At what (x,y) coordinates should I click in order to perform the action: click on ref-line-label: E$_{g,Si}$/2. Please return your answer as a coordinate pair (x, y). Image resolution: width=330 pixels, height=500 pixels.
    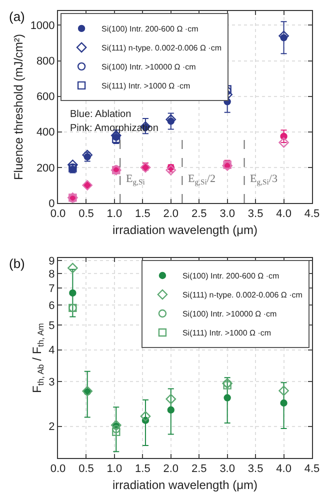
    Looking at the image, I should click on (202, 179).